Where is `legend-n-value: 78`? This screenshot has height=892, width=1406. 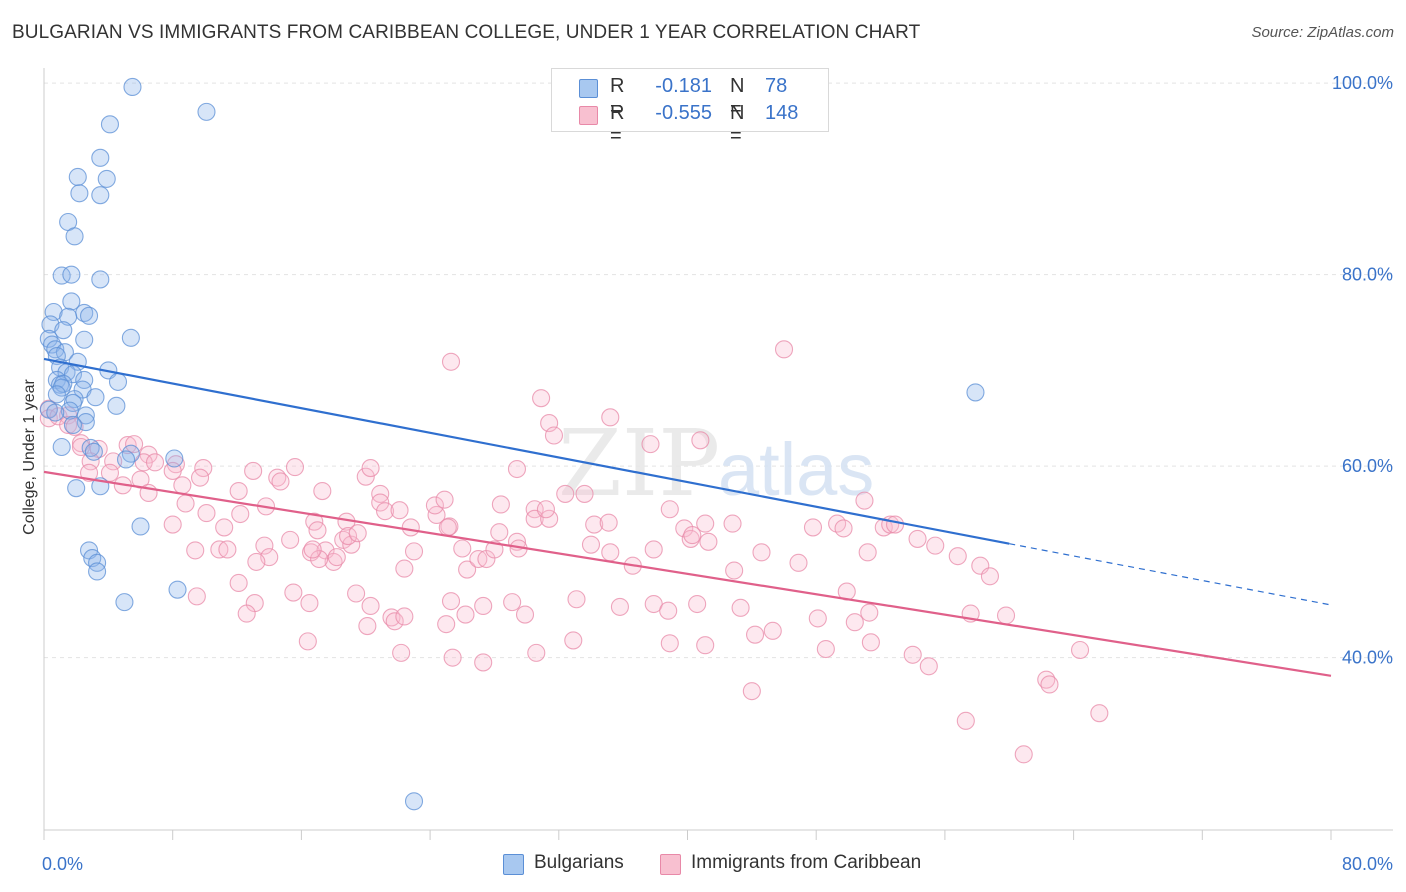 legend-n-value: 78 is located at coordinates (776, 86).